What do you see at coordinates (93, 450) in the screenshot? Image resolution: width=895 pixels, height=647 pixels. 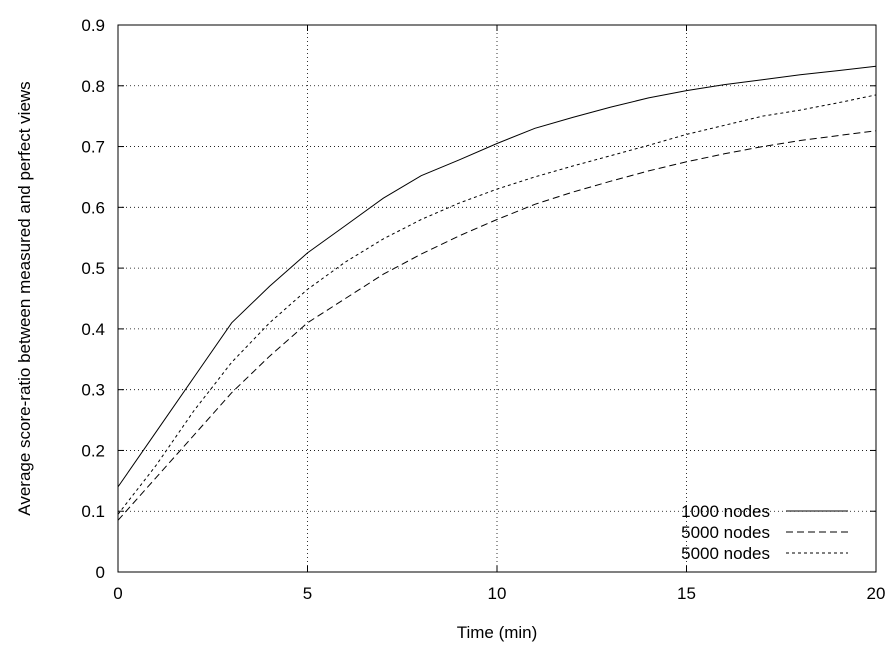 I see `y-tick-label: 0.2` at bounding box center [93, 450].